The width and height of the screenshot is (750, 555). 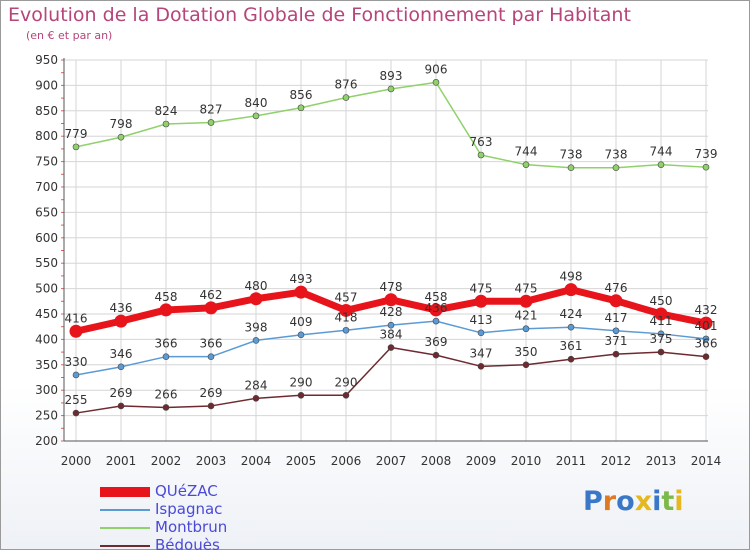 I want to click on logo-letter: o, so click(x=625, y=501).